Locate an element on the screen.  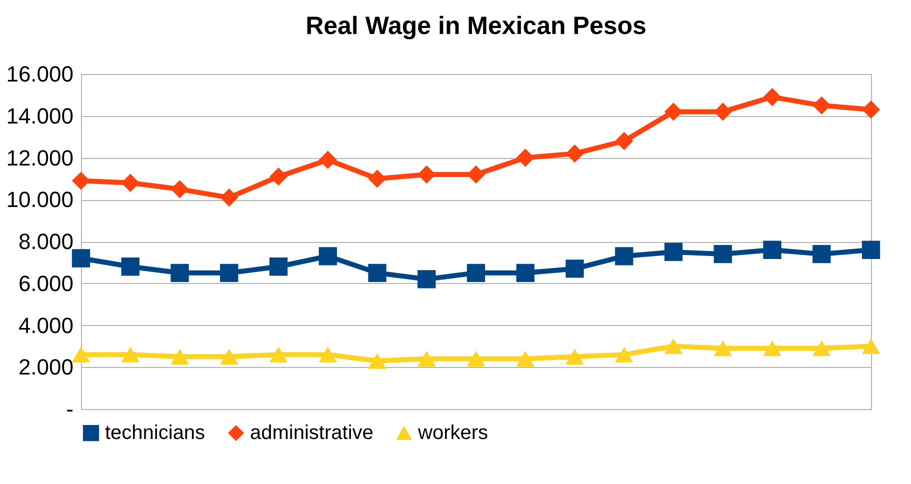
y-tick-label: 6.000 is located at coordinates (46, 283).